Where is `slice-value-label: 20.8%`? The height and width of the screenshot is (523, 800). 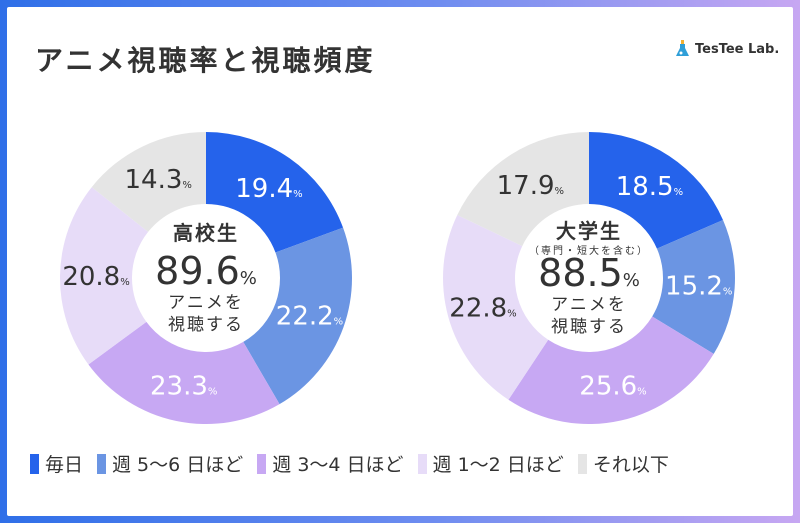 slice-value-label: 20.8% is located at coordinates (95, 277).